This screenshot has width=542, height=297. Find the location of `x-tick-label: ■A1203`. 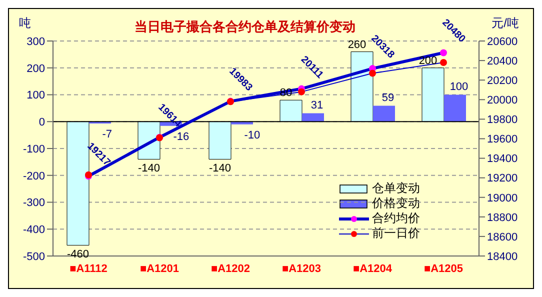

x-tick-label: ■A1203 is located at coordinates (302, 268).